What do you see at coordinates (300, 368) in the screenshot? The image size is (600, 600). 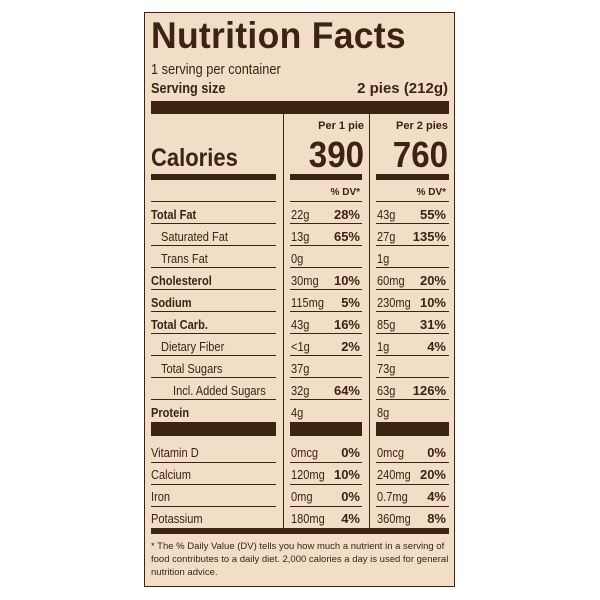 I see `amount-per-pie: 37g` at bounding box center [300, 368].